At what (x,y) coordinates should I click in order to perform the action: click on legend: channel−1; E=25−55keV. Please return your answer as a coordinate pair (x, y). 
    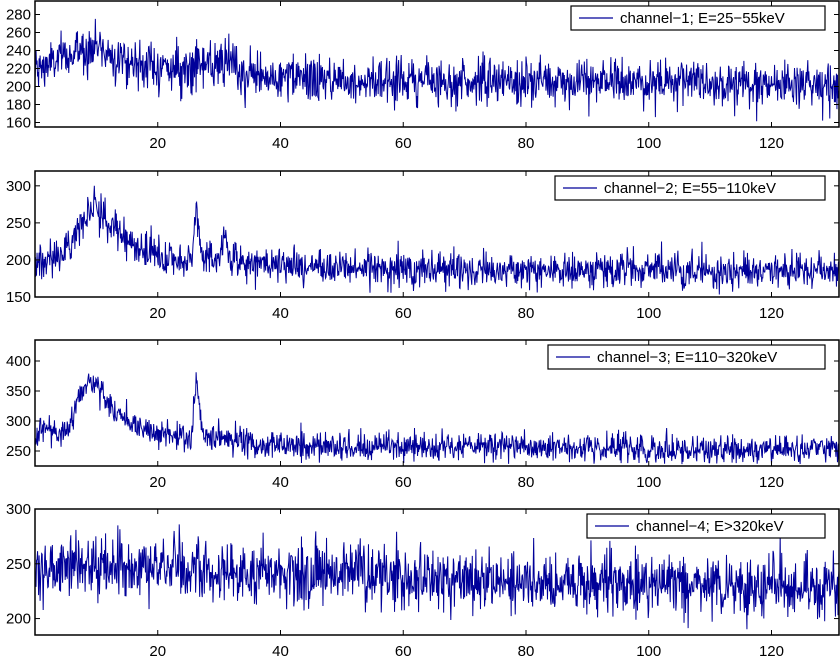
    Looking at the image, I should click on (698, 18).